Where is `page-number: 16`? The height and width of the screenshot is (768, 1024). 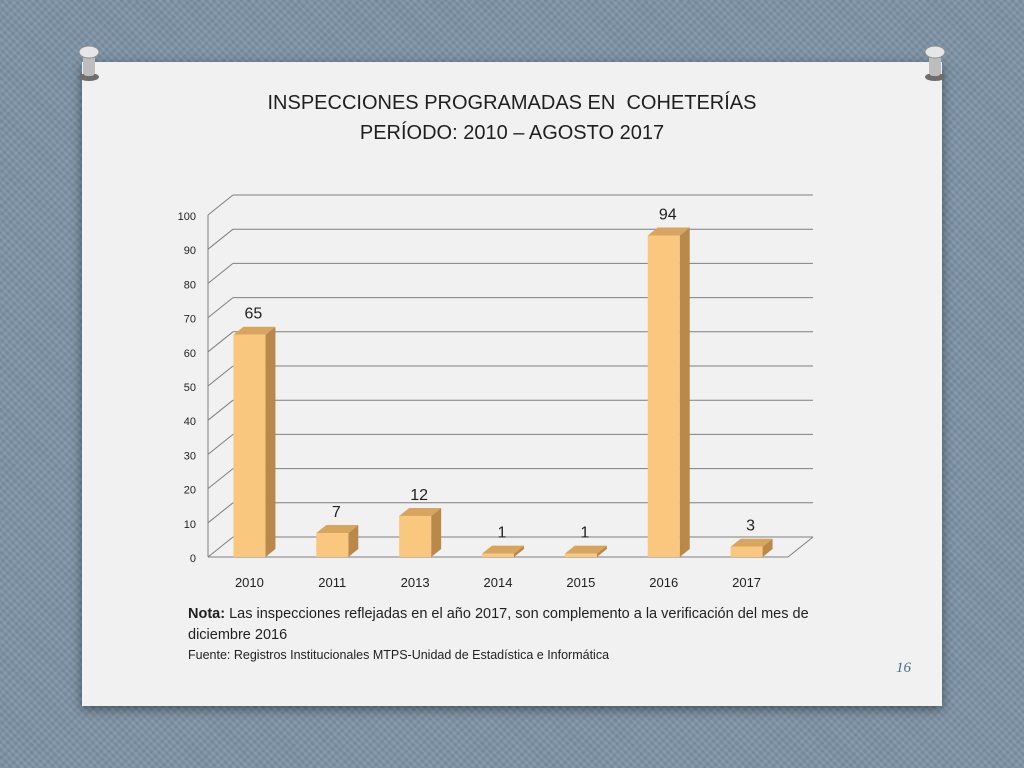 page-number: 16 is located at coordinates (903, 668).